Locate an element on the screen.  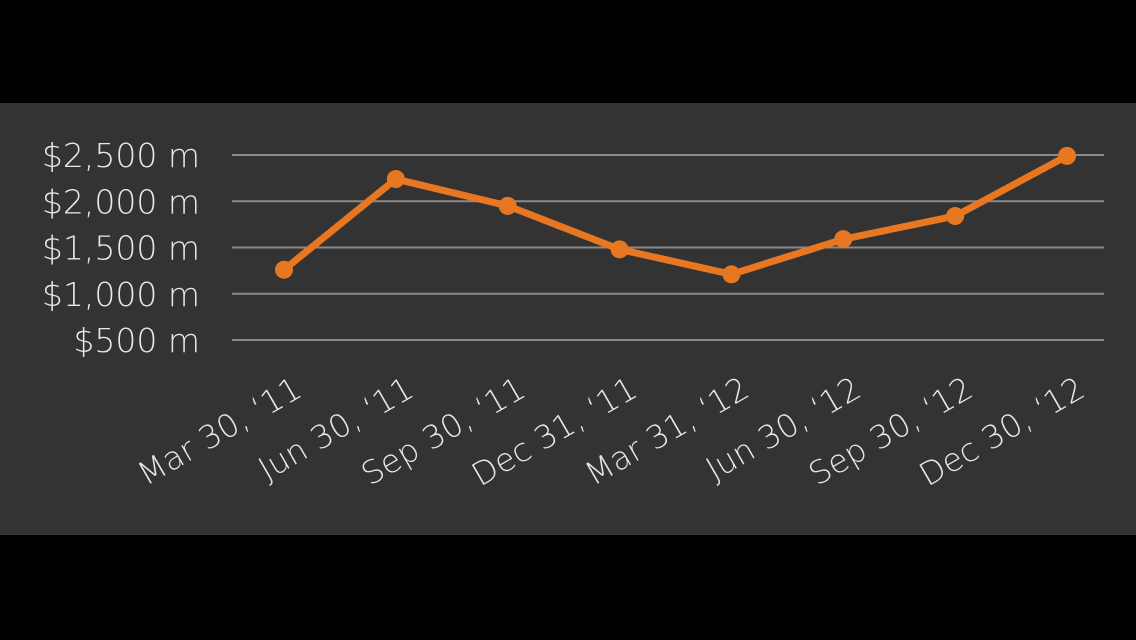
y-tick-label: $1,500 m is located at coordinates (121, 248).